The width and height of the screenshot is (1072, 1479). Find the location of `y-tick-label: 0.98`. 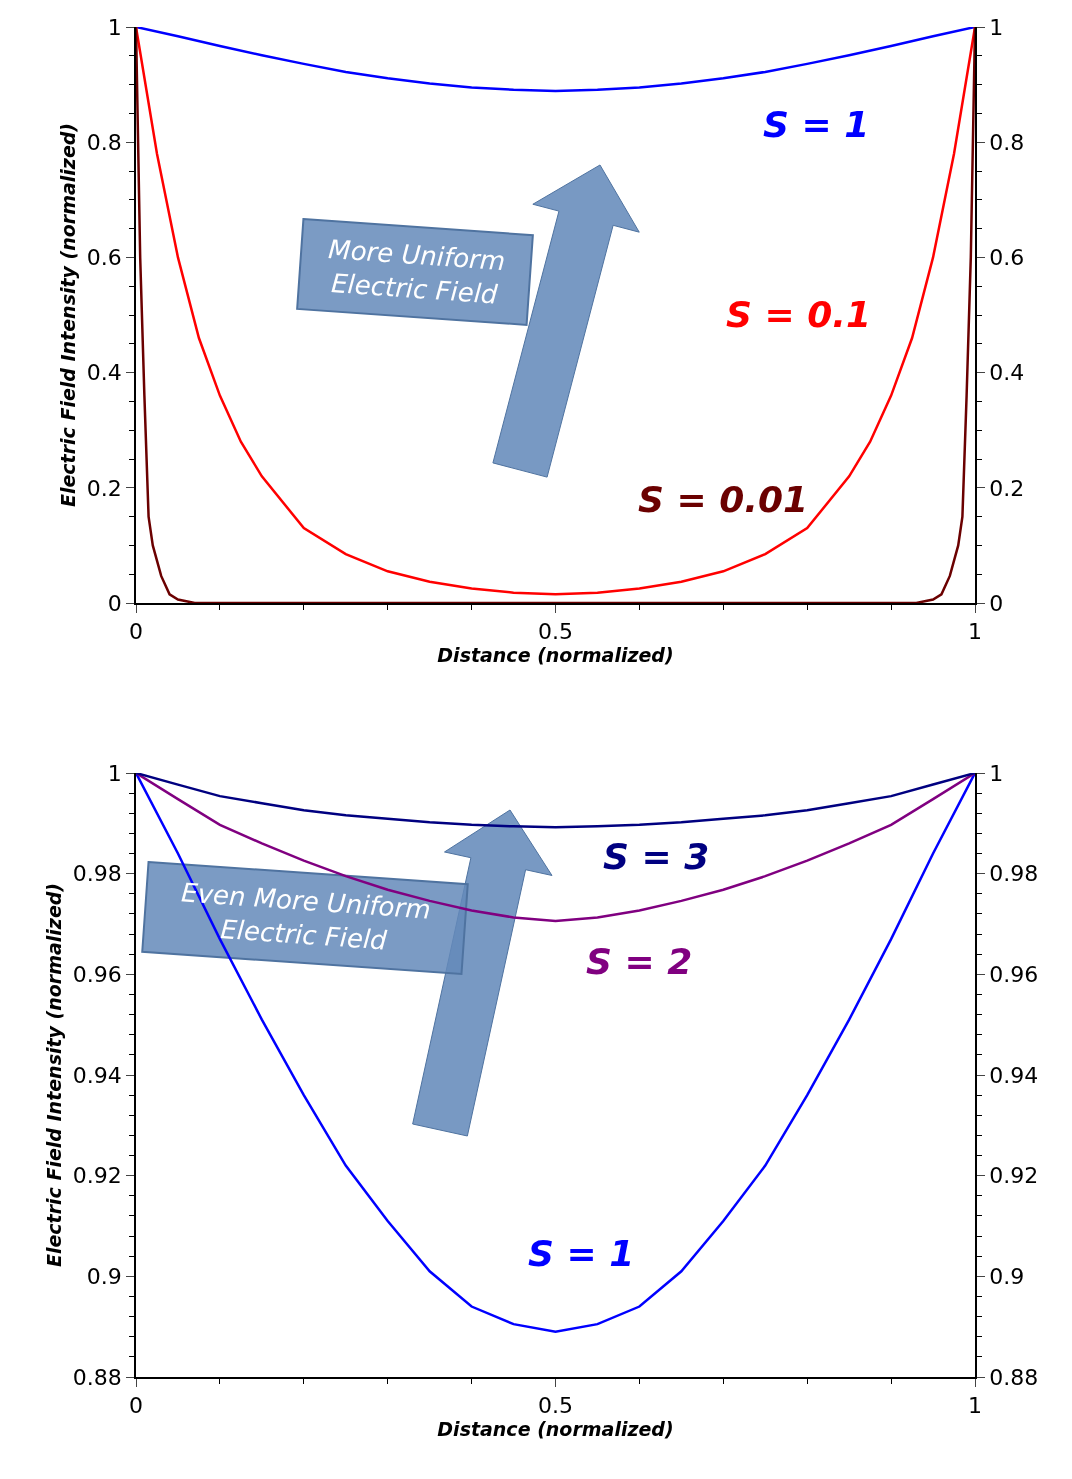

y-tick-label: 0.98 is located at coordinates (97, 874).